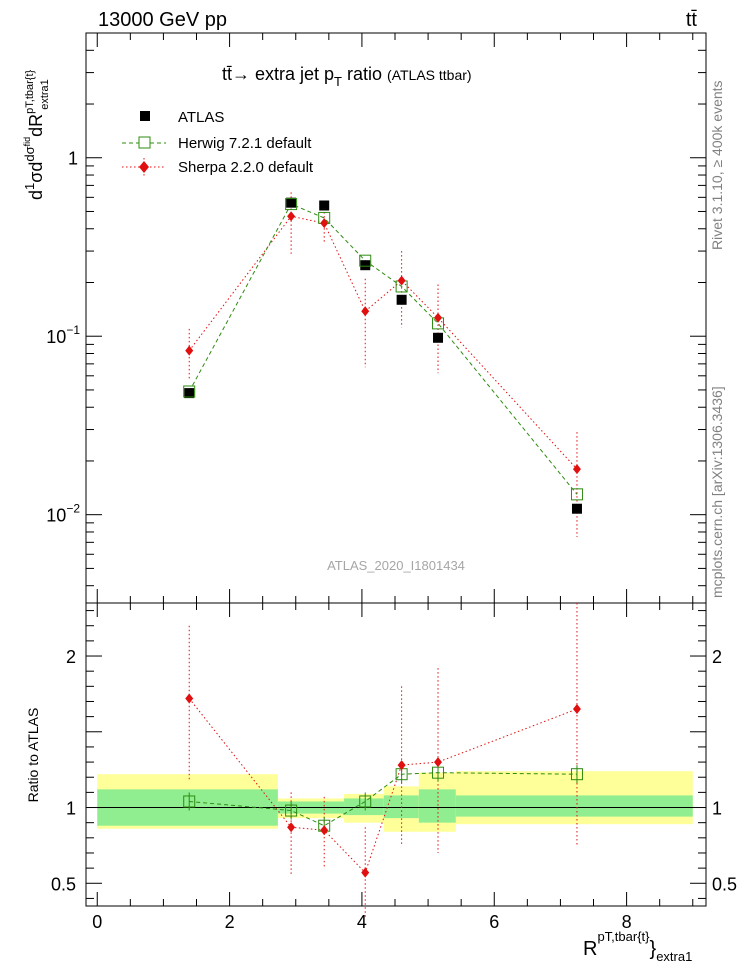  What do you see at coordinates (717, 809) in the screenshot?
I see `ratio-y-tick-label-right: 1` at bounding box center [717, 809].